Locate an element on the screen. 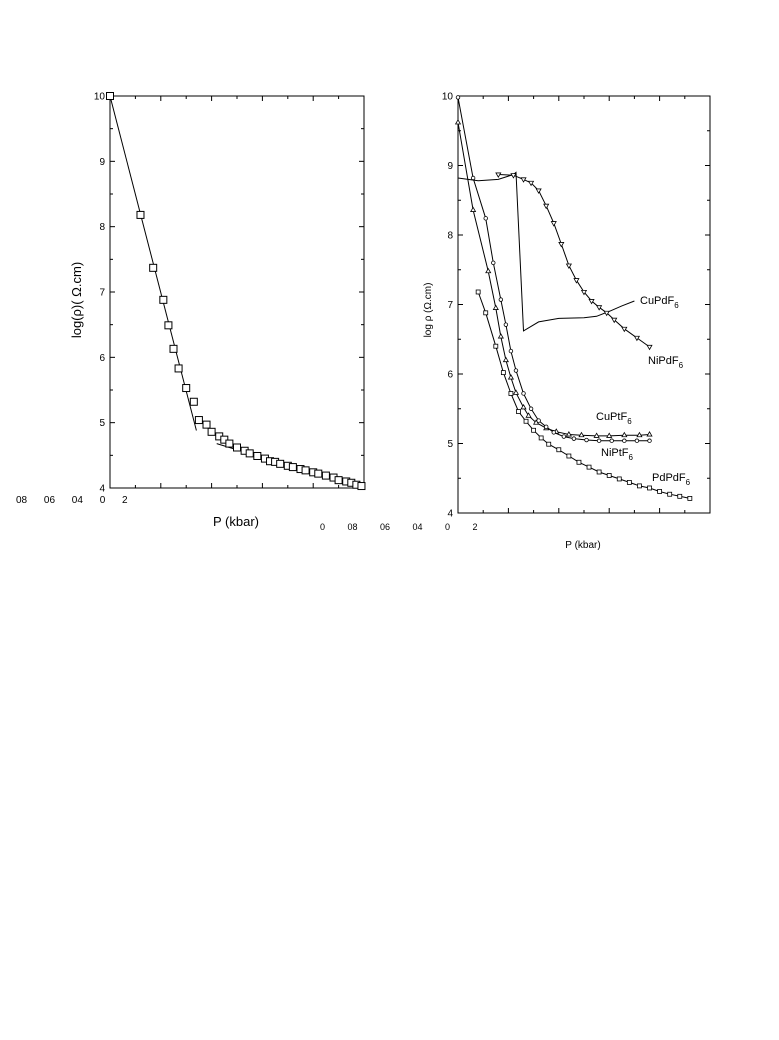  right-y-tick-label: 10 is located at coordinates (448, 97).